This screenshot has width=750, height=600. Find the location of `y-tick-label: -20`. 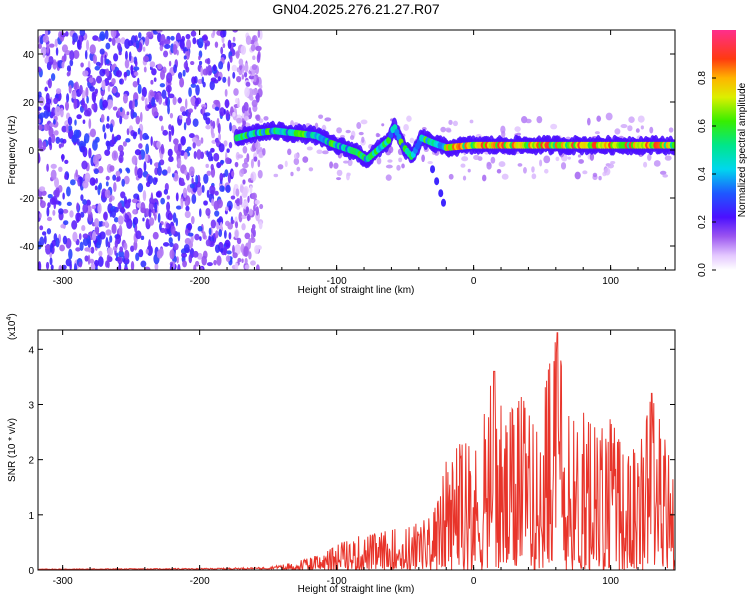

y-tick-label: -20 is located at coordinates (27, 199).